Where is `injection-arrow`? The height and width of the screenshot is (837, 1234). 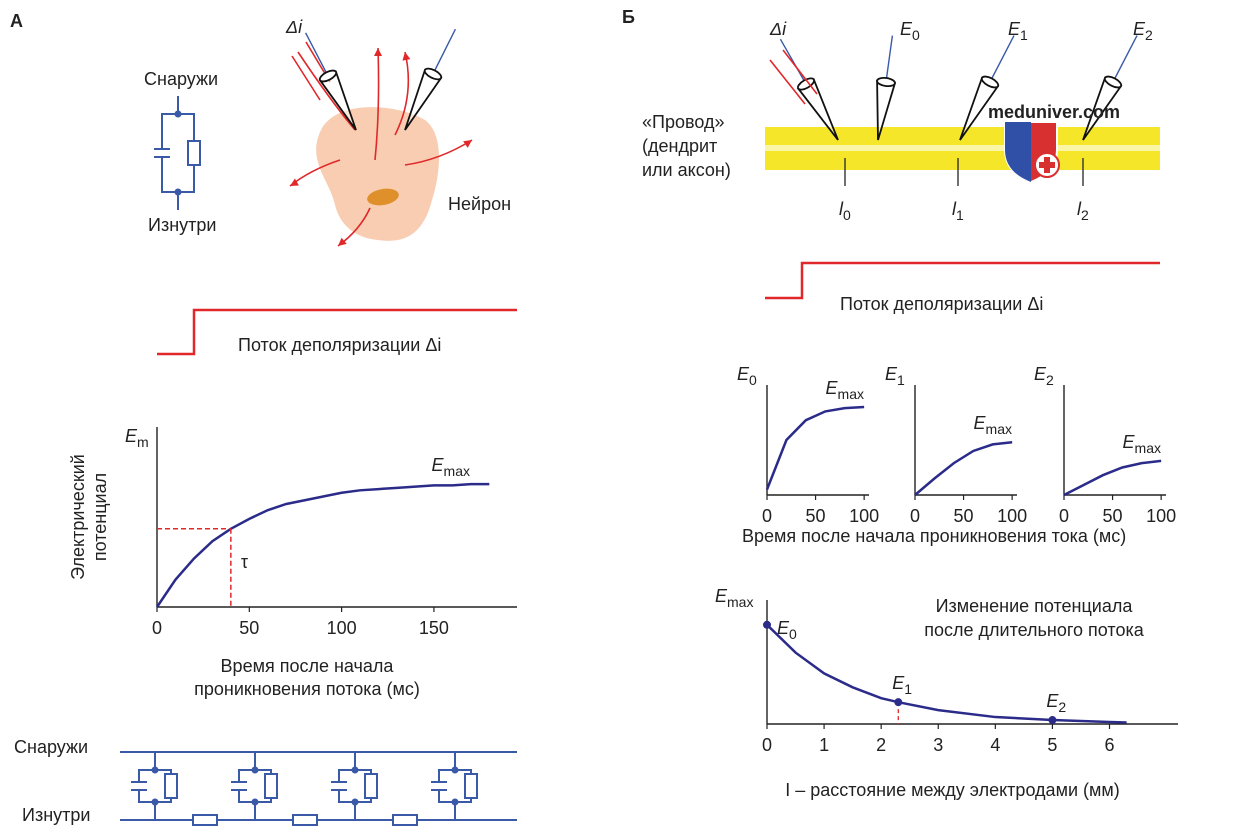
injection-arrow is located at coordinates (306, 78).